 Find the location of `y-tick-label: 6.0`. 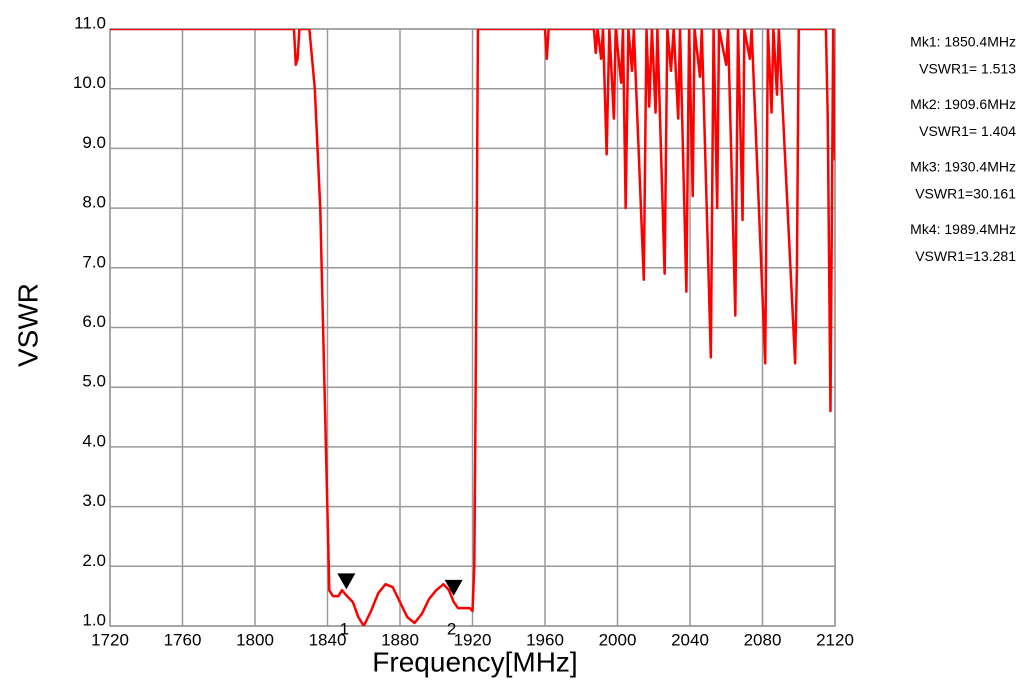

y-tick-label: 6.0 is located at coordinates (94, 321).